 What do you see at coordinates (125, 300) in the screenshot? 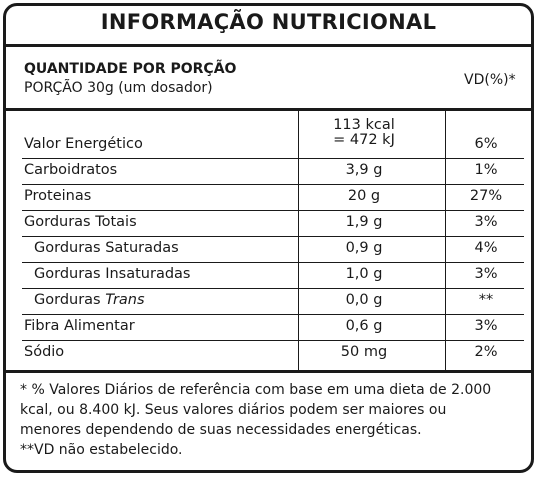
I see `row-name-trans-fat-italic: Trans` at bounding box center [125, 300].